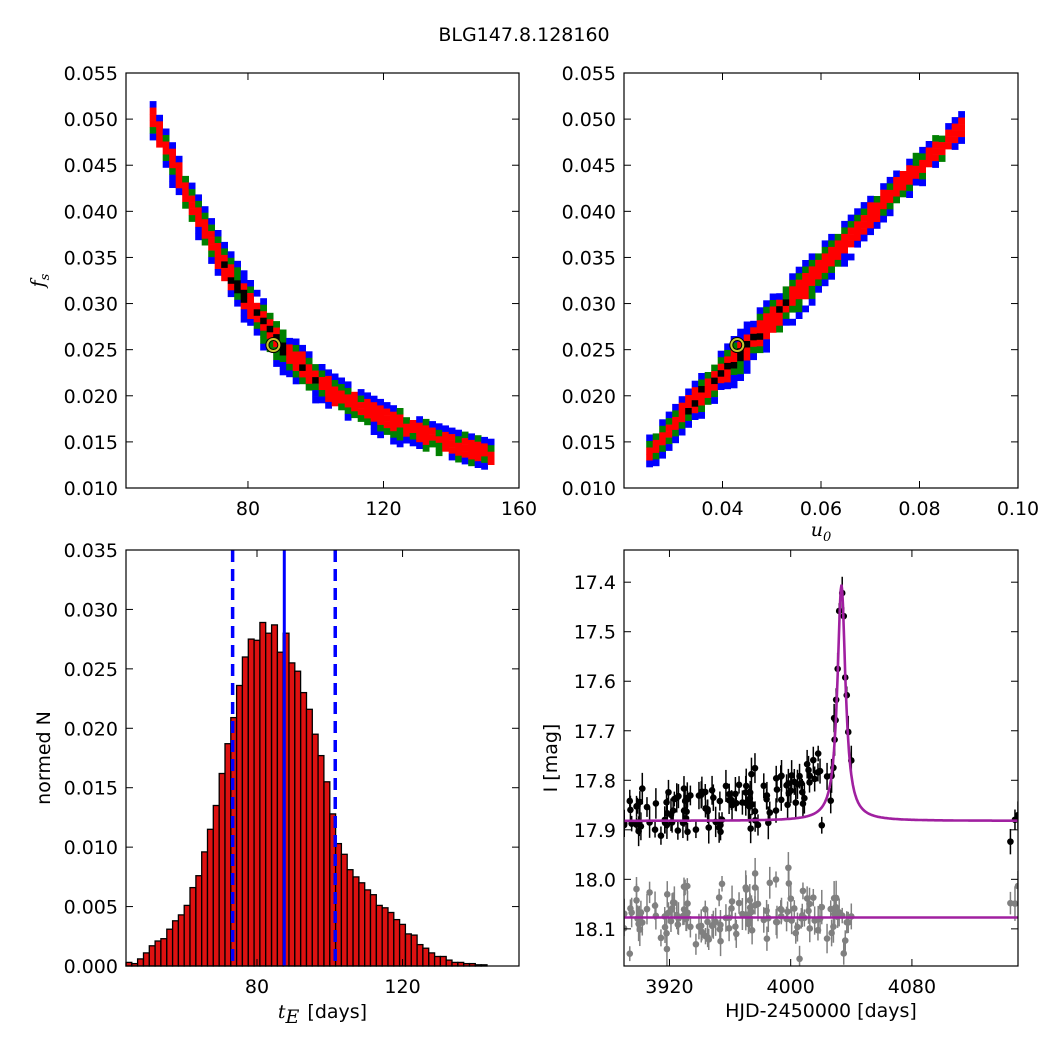 The width and height of the screenshot is (1050, 1050). What do you see at coordinates (91, 908) in the screenshot?
I see `y-tick-label: 0.005` at bounding box center [91, 908].